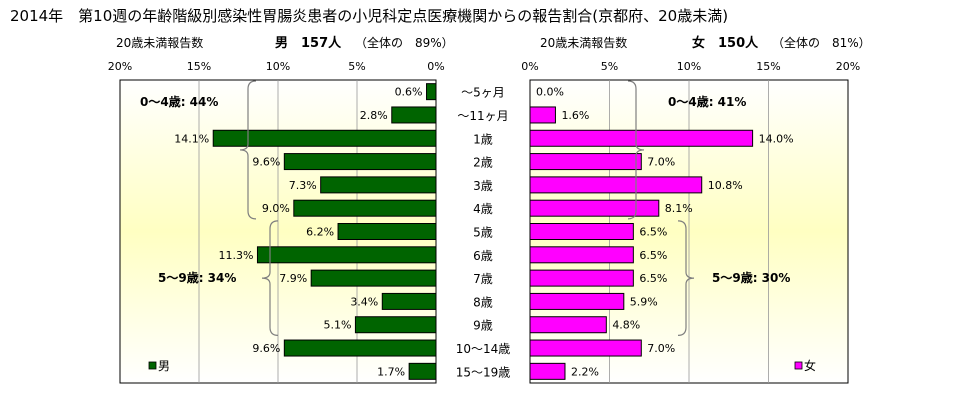 The height and width of the screenshot is (417, 967). What do you see at coordinates (483, 349) in the screenshot?
I see `category-label: 10～14歳` at bounding box center [483, 349].